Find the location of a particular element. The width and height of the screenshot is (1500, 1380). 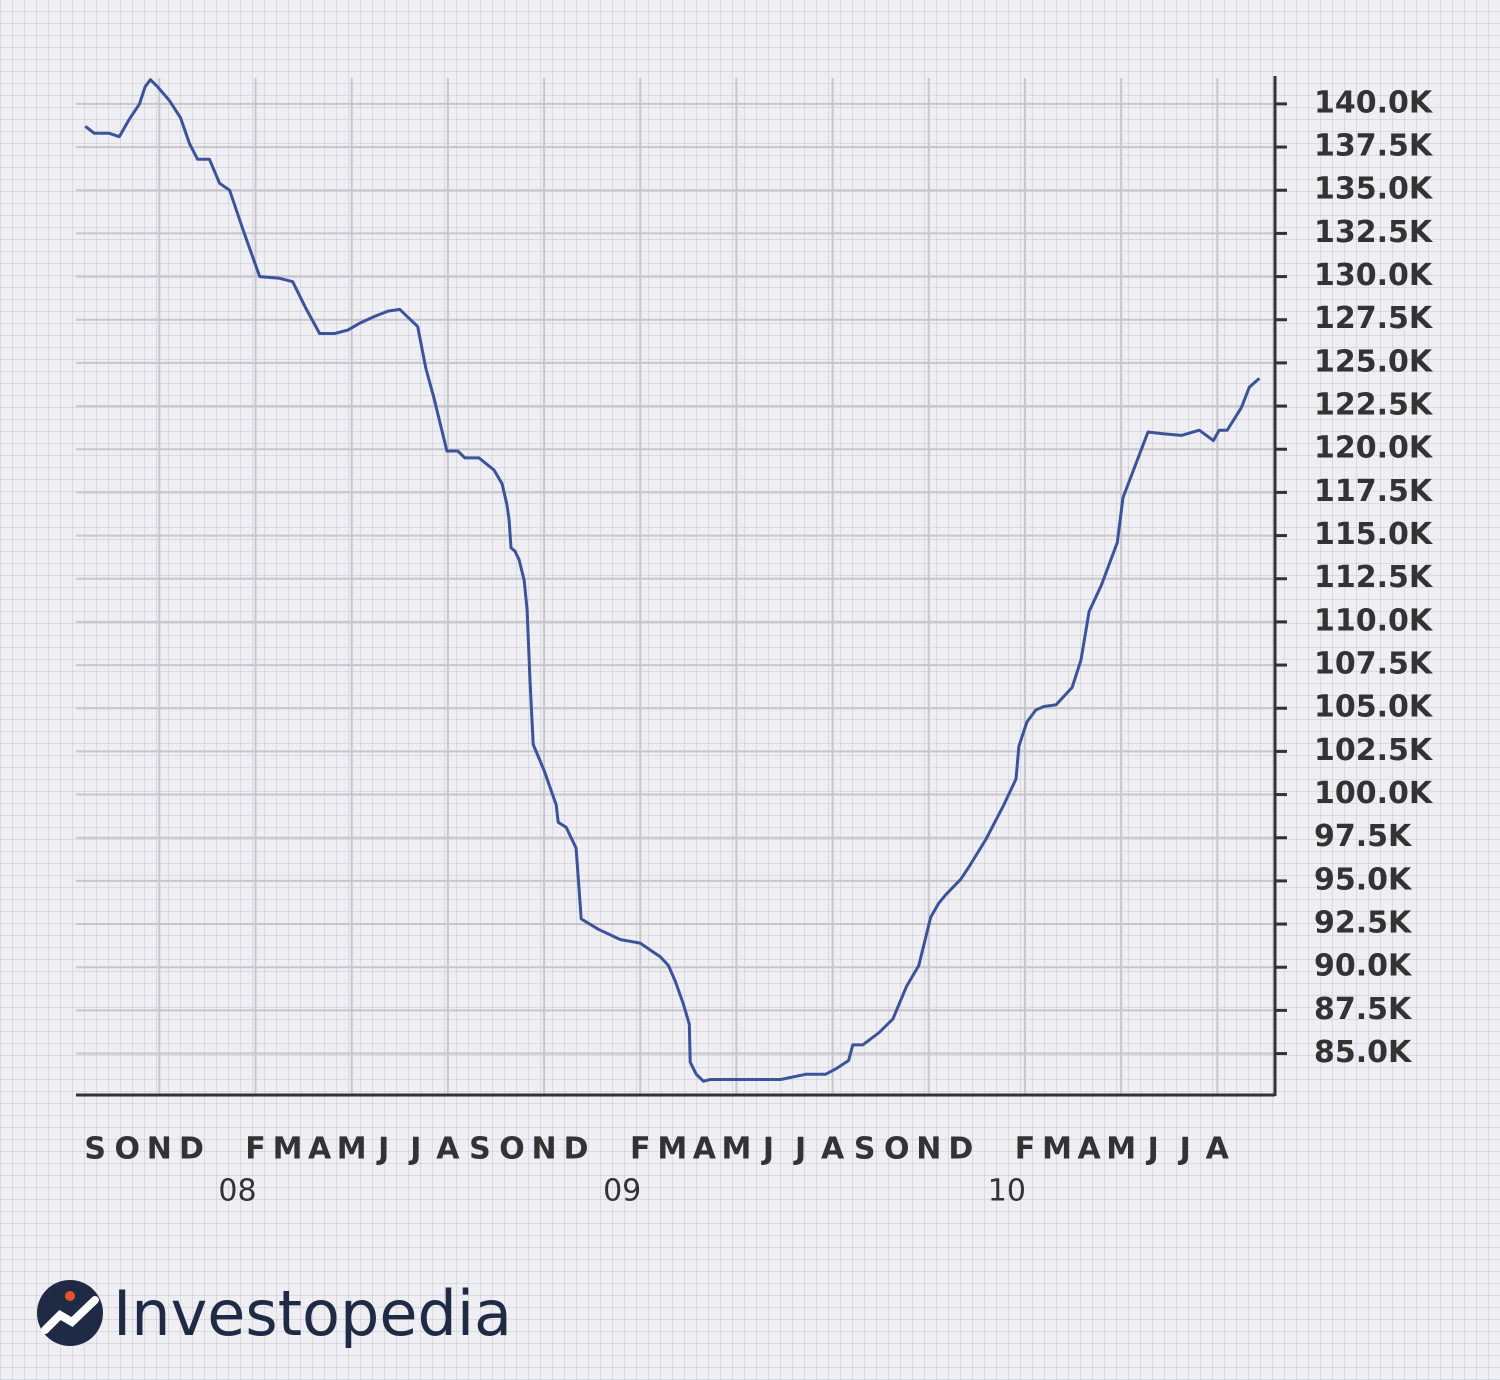

y-tick-label: 100.0K is located at coordinates (1374, 793).